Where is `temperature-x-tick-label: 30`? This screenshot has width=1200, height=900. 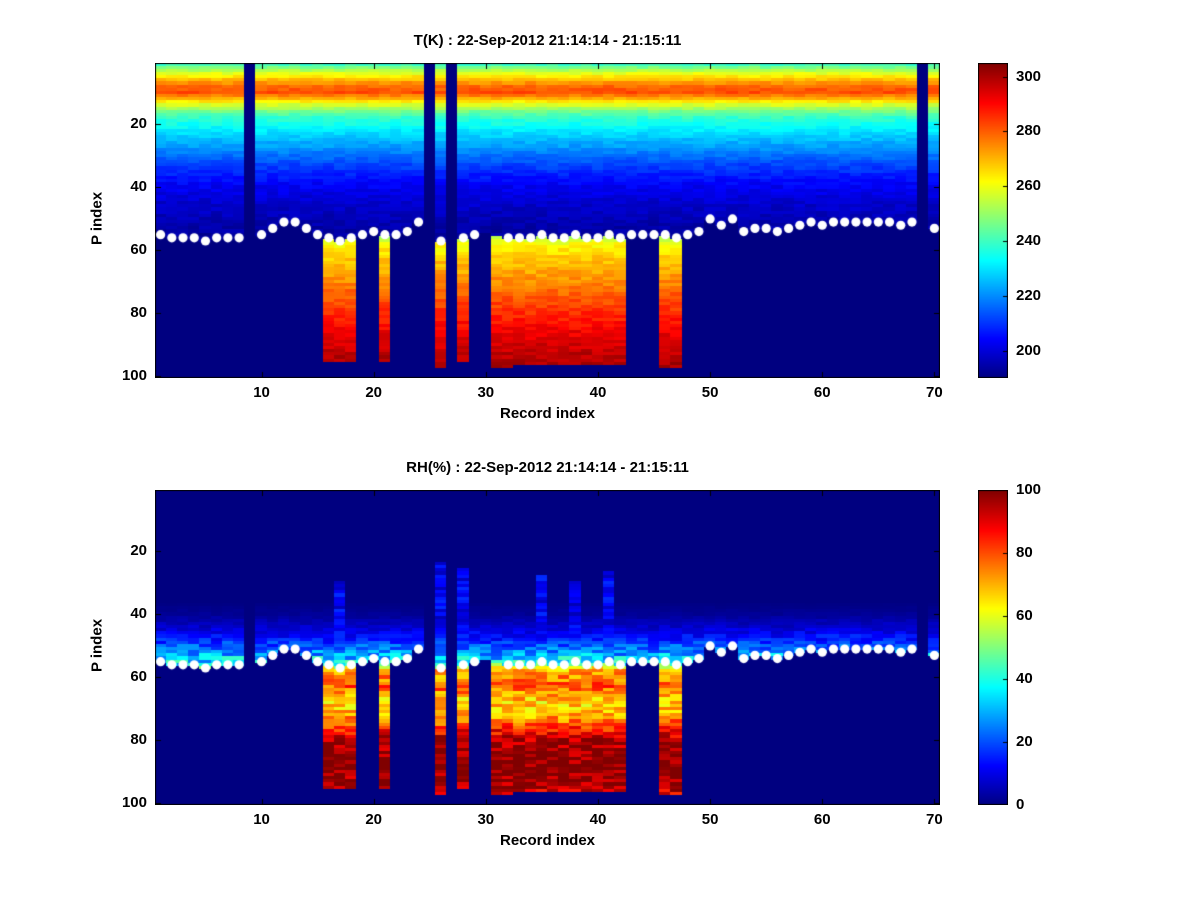 temperature-x-tick-label: 30 is located at coordinates (486, 392).